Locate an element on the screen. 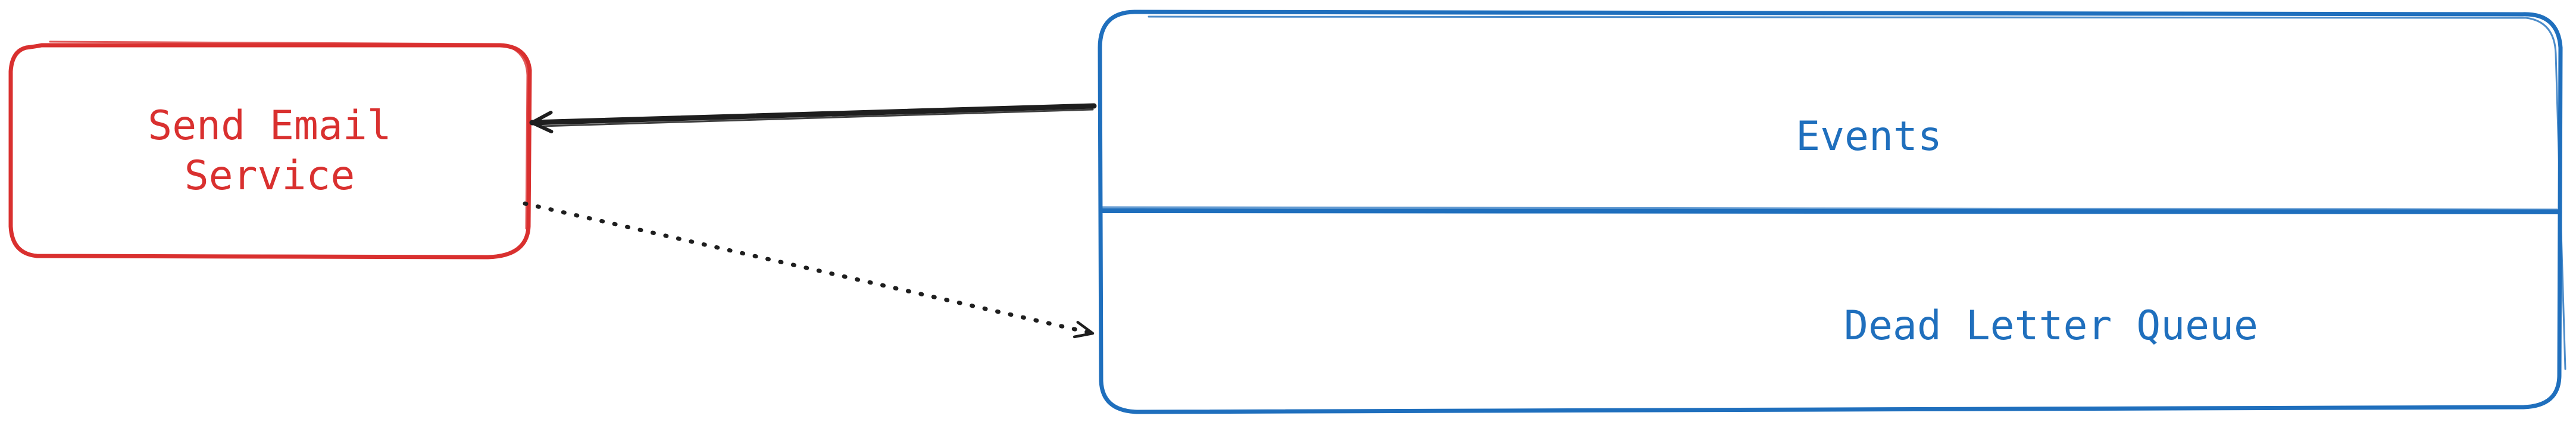 This screenshot has width=2576, height=425. service-to-dlq-arrow is located at coordinates (809, 270).